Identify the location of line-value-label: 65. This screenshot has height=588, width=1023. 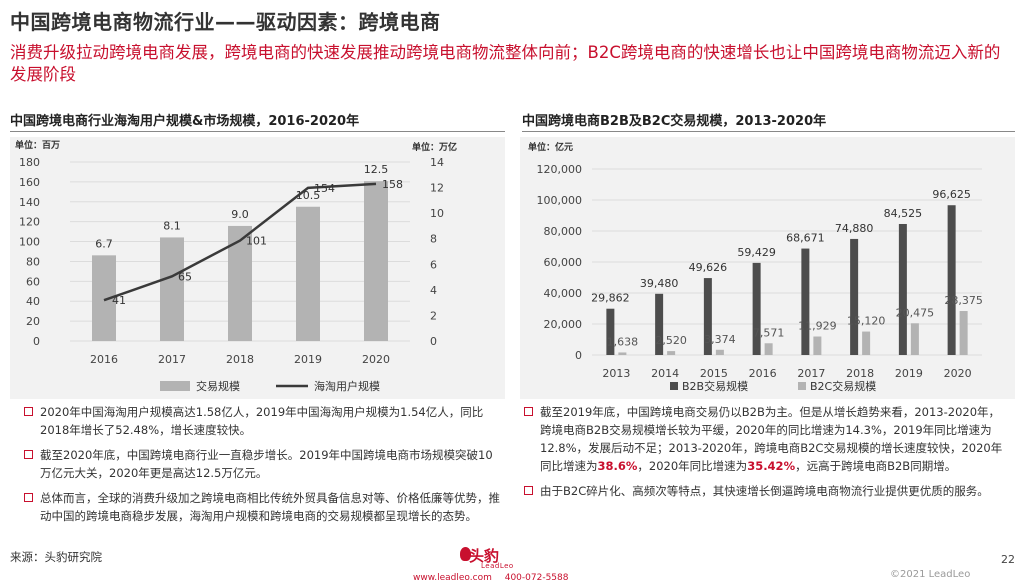
(185, 276).